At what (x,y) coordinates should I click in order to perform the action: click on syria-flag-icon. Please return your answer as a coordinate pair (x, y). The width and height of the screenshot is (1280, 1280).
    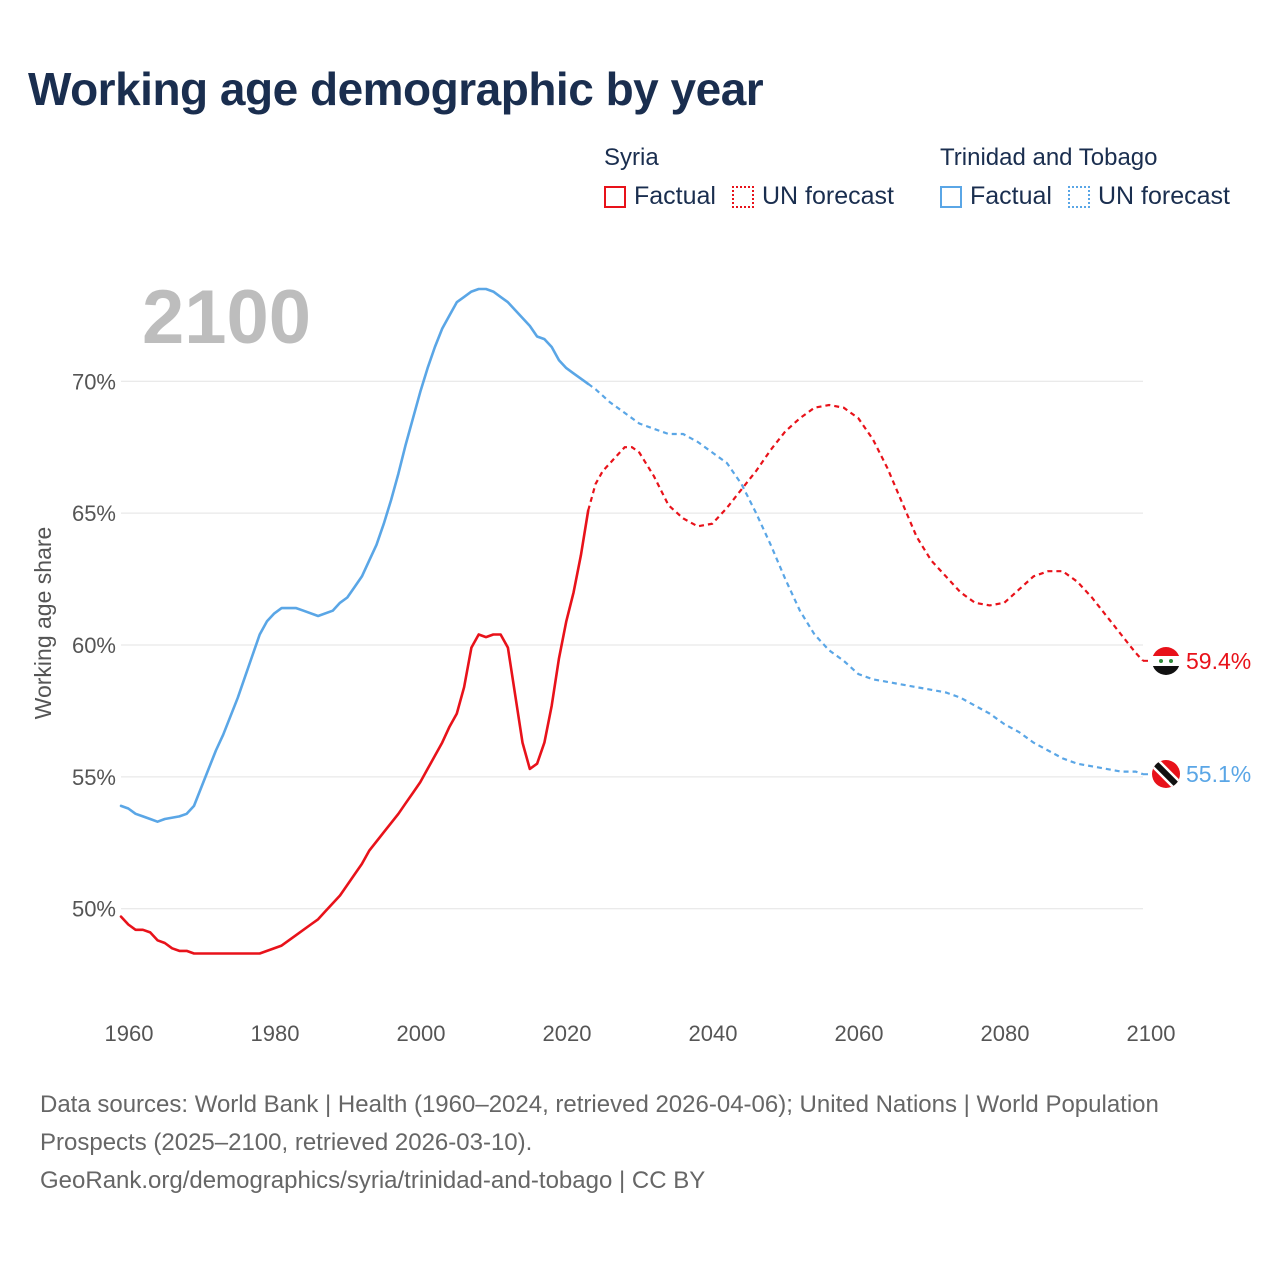
    Looking at the image, I should click on (1166, 661).